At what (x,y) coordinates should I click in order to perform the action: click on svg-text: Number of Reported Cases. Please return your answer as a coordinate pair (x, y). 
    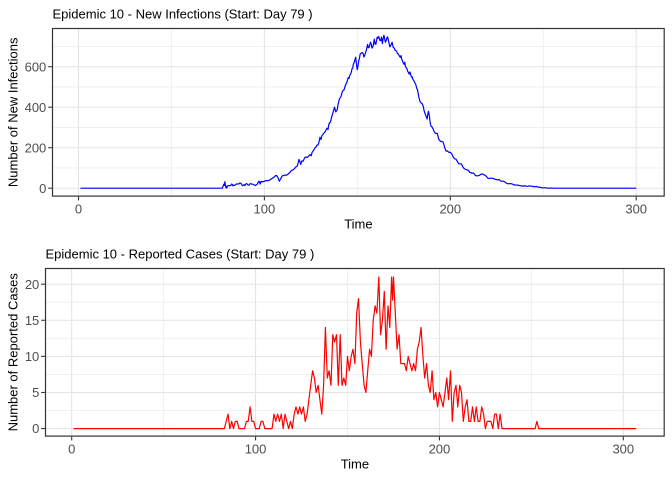
    Looking at the image, I should click on (12, 352).